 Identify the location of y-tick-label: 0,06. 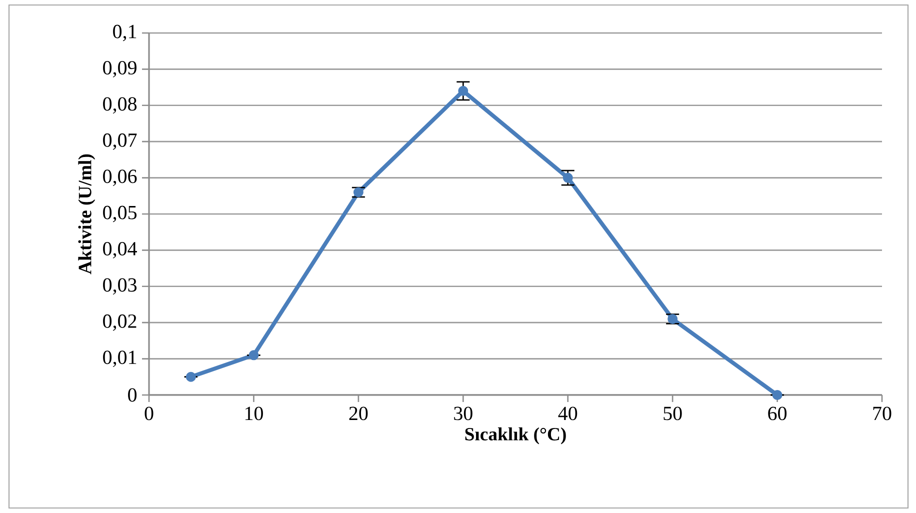
(120, 178).